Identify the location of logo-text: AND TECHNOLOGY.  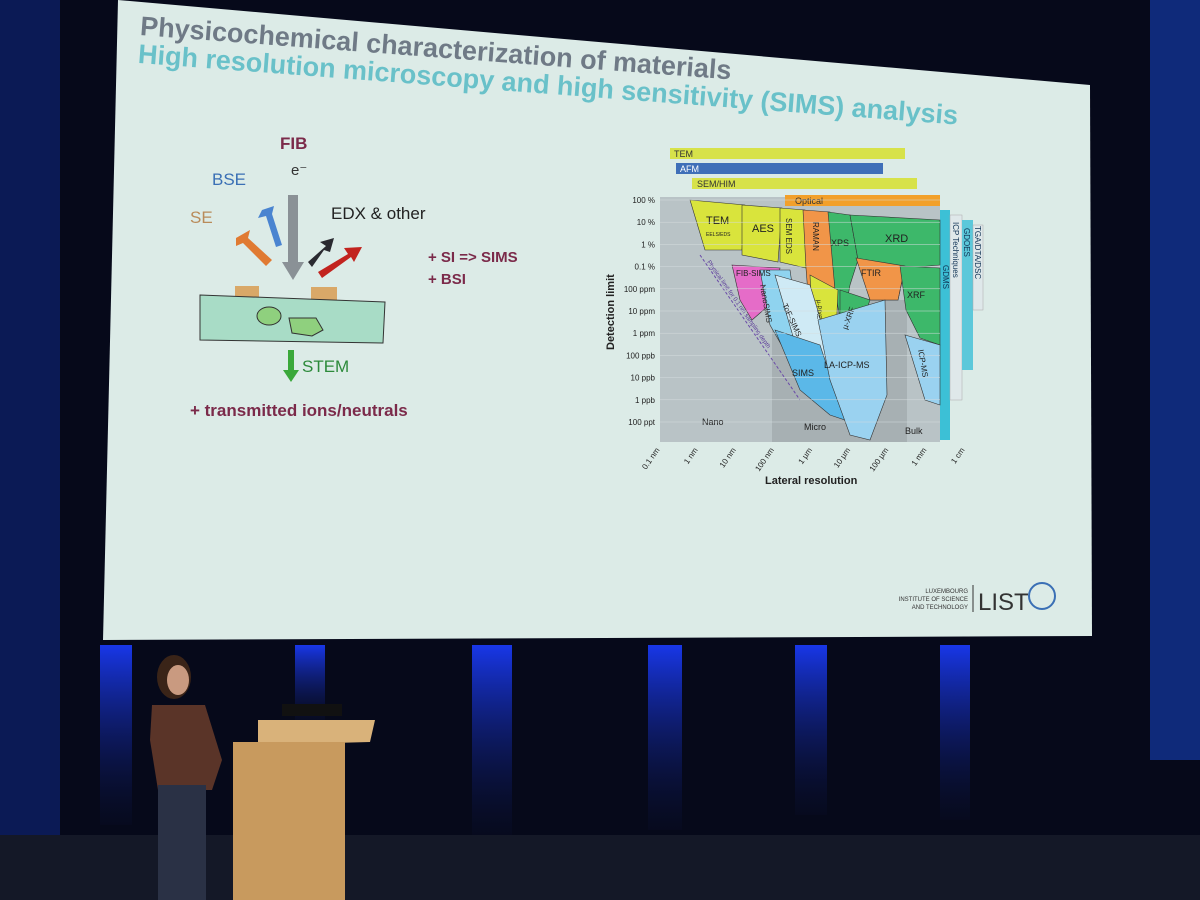
(940, 608).